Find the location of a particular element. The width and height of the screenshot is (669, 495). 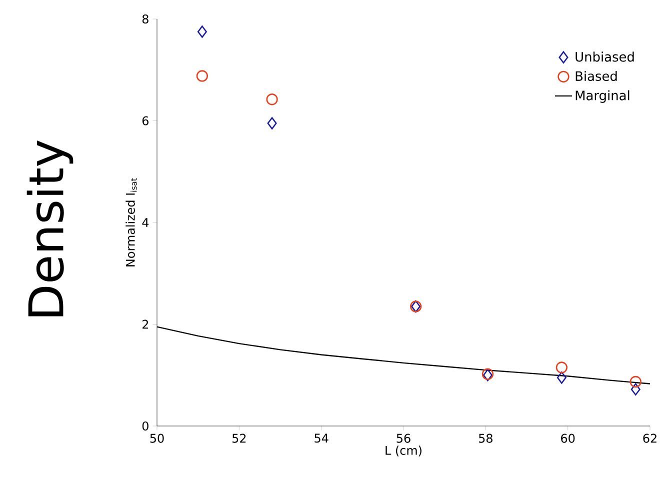

x-tick-label: 62 is located at coordinates (649, 438).